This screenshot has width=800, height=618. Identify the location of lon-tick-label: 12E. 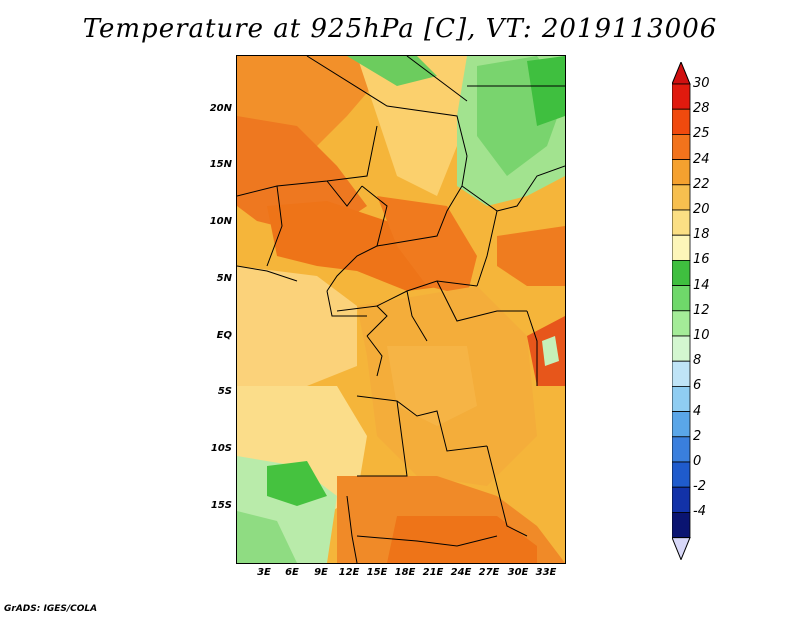
(349, 572).